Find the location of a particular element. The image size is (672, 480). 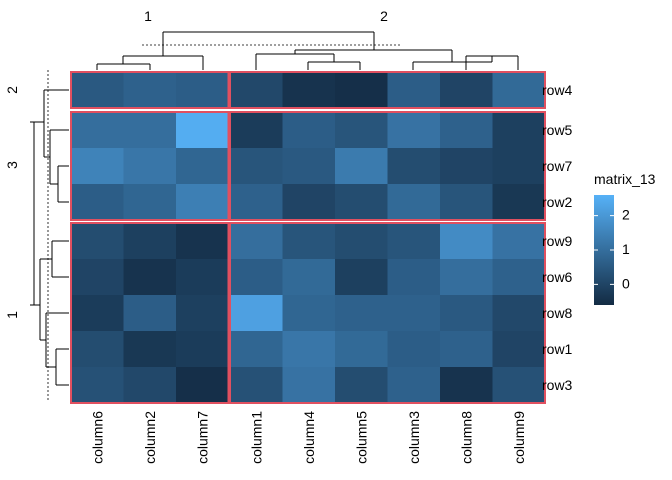

row-slice-title: 3 is located at coordinates (12, 165).